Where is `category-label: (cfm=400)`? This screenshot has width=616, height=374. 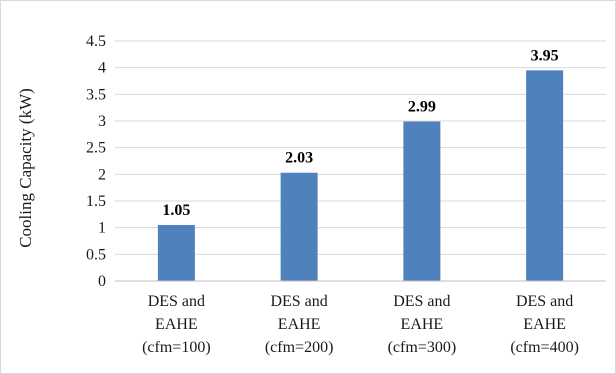
category-label: (cfm=400) is located at coordinates (544, 347).